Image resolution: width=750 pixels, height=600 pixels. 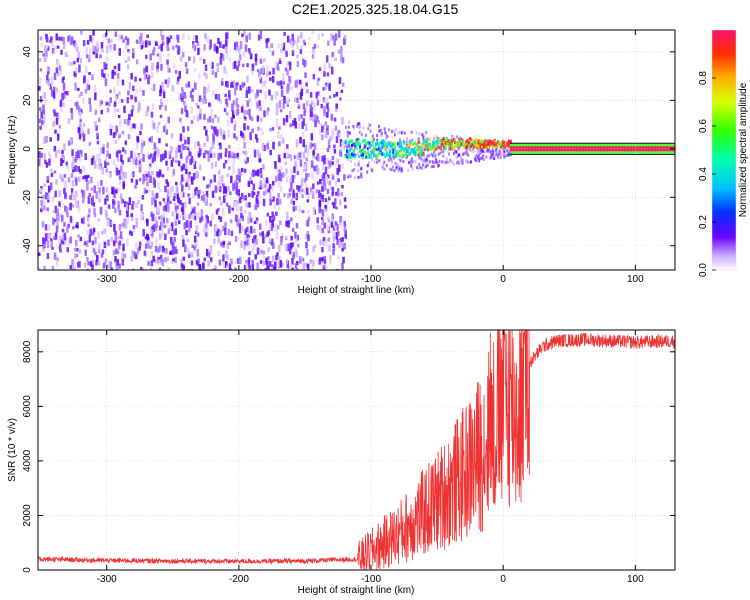 What do you see at coordinates (635, 279) in the screenshot?
I see `x-tick-label: 100` at bounding box center [635, 279].